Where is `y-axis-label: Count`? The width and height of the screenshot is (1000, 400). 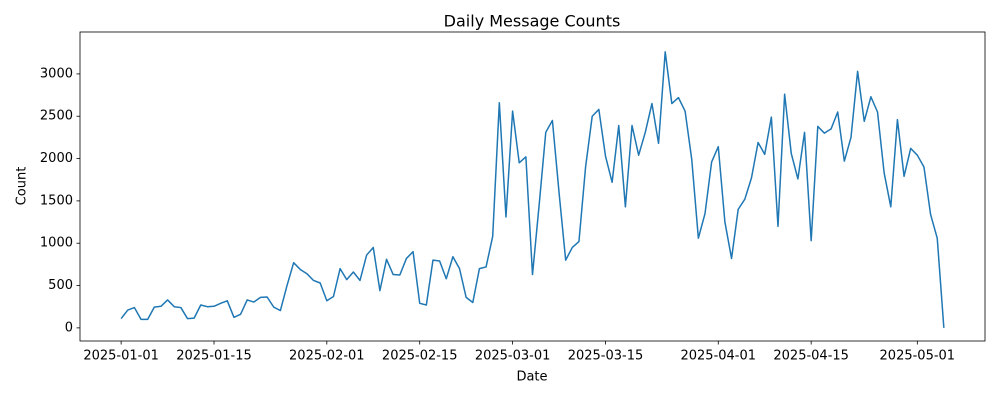
y-axis-label: Count is located at coordinates (22, 186).